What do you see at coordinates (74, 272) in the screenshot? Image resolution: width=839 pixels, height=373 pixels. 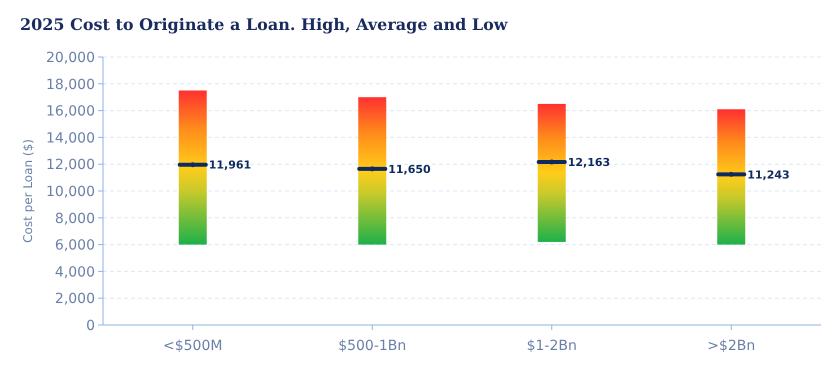 I see `y-tick-label: 4,000` at bounding box center [74, 272].